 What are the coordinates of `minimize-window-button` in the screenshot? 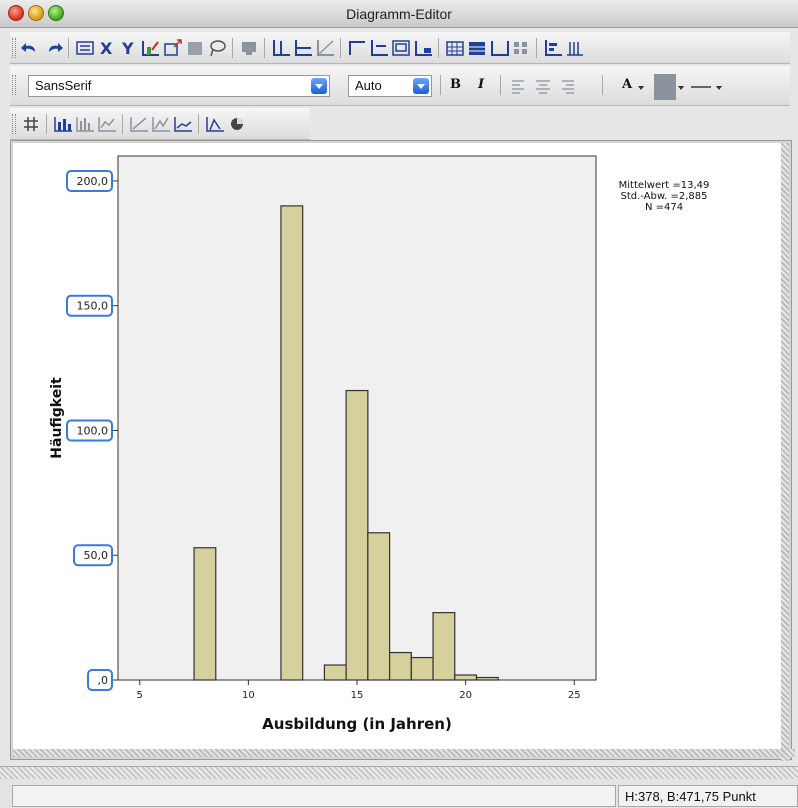 It's located at (36, 13).